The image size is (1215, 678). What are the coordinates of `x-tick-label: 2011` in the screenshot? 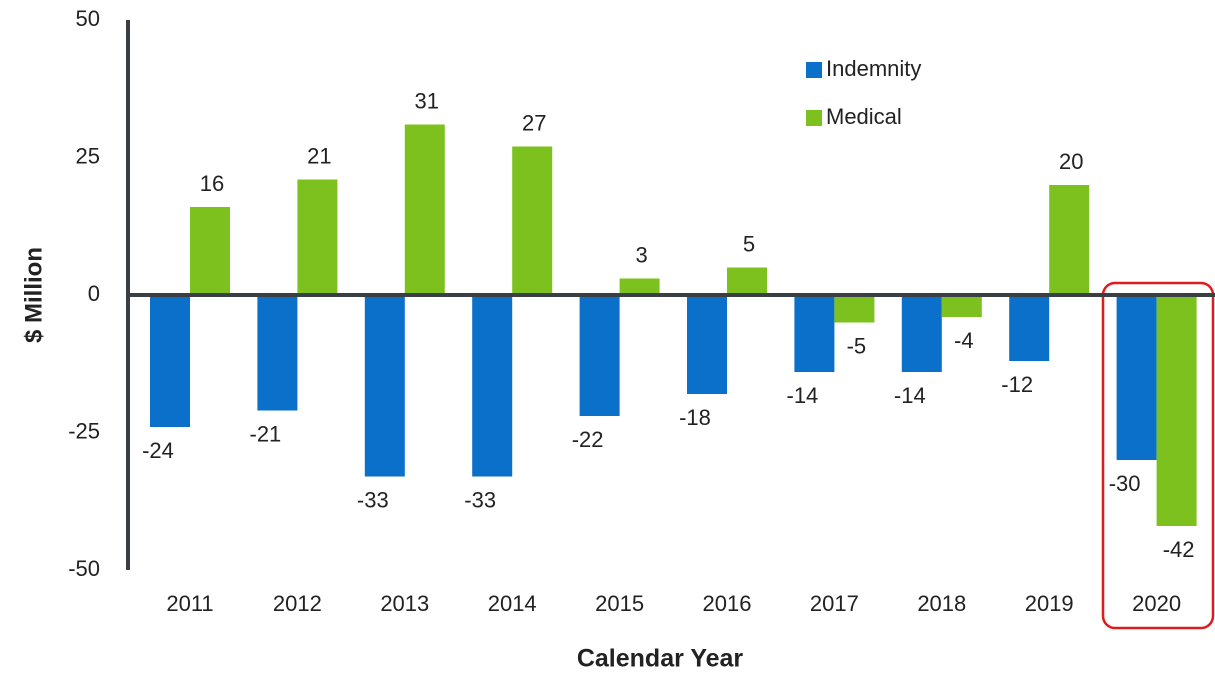 It's located at (189, 603).